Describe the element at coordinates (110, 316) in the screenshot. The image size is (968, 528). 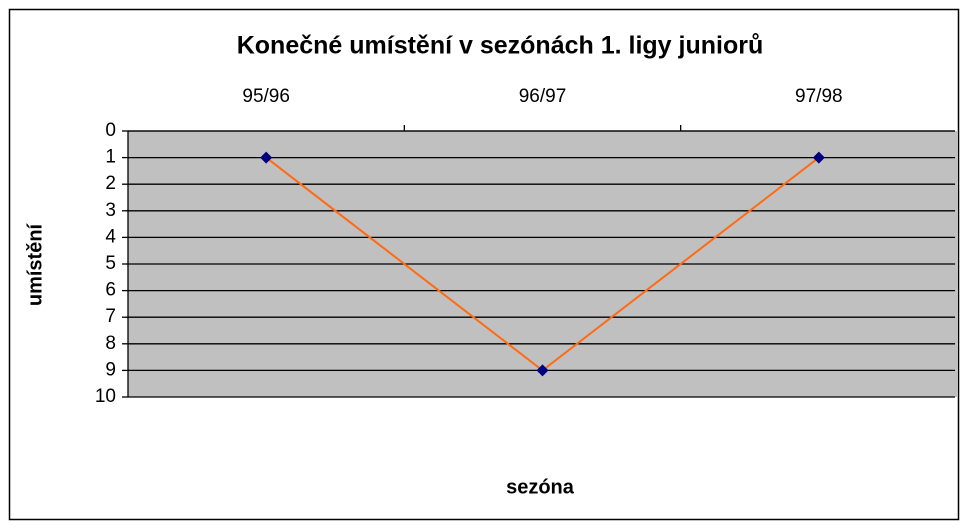
I see `y-tick-label: 7` at that location.